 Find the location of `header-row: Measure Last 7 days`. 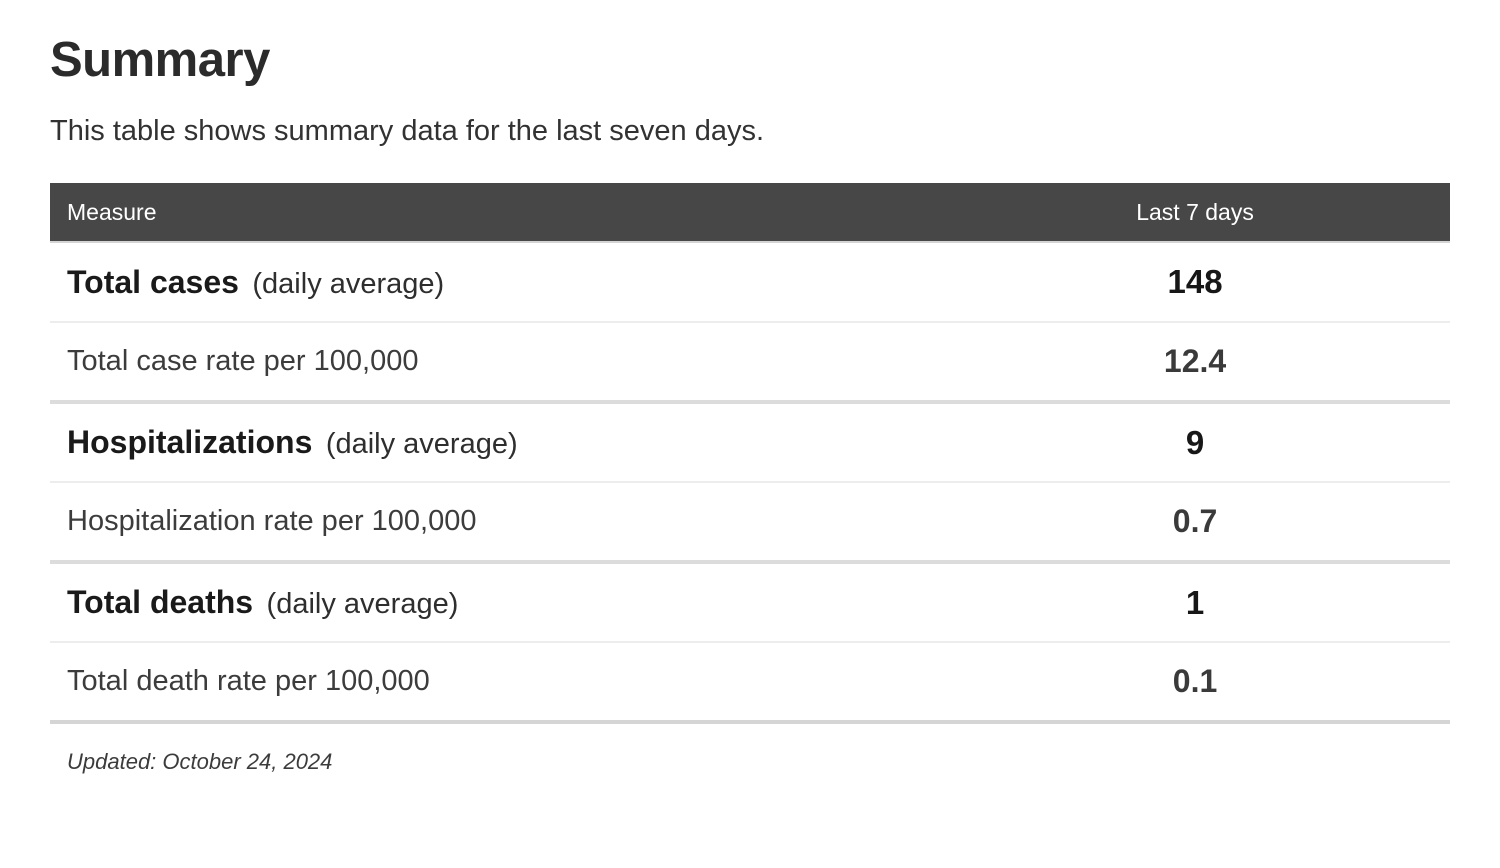

header-row: Measure Last 7 days is located at coordinates (750, 213).